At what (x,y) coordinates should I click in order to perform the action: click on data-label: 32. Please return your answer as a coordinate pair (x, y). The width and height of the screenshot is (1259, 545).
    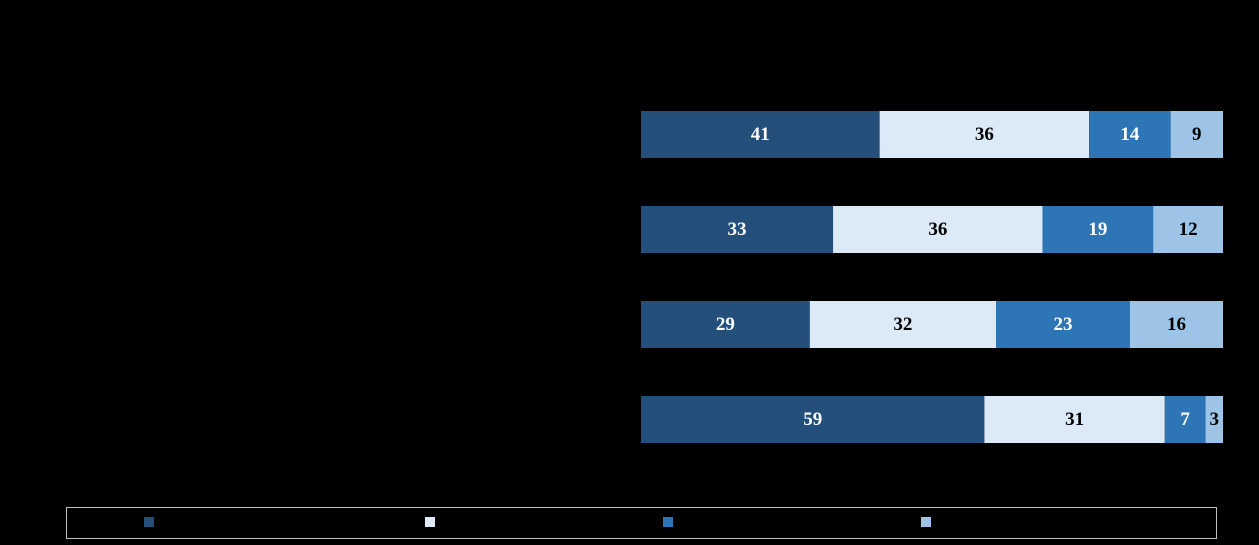
    Looking at the image, I should click on (902, 324).